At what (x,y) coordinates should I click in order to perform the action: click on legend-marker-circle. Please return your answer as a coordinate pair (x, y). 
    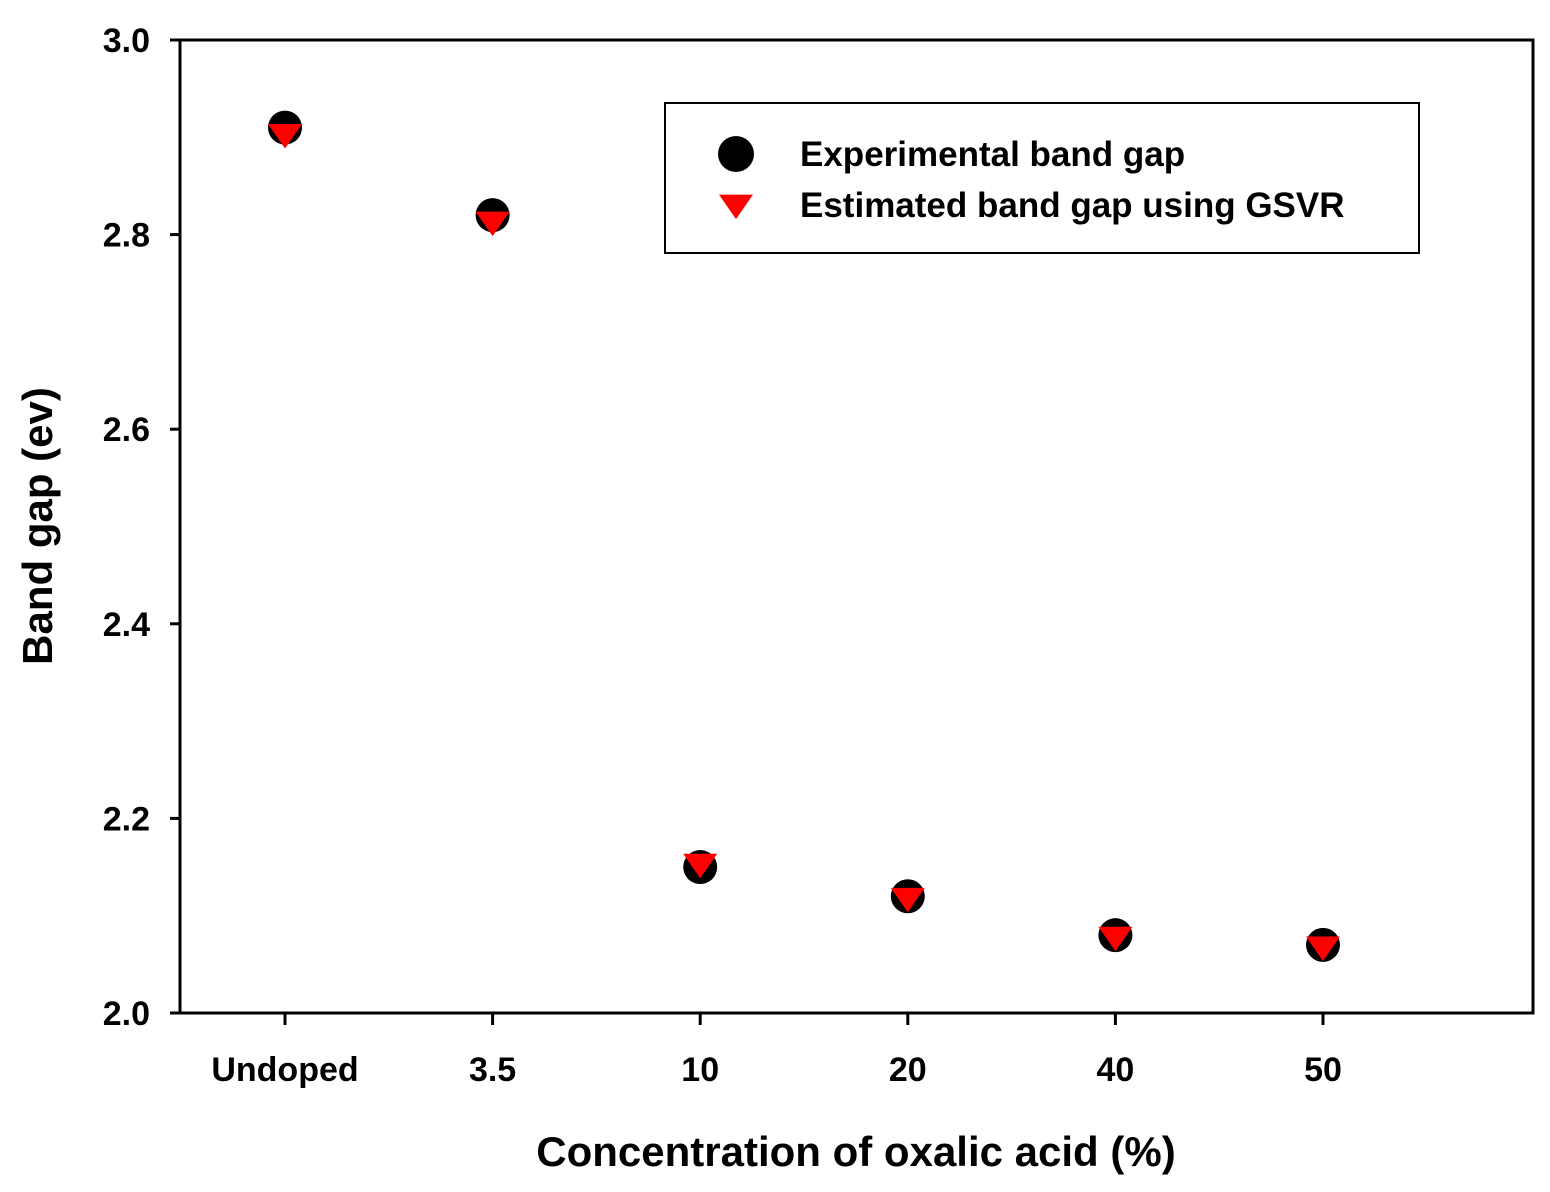
    Looking at the image, I should click on (736, 154).